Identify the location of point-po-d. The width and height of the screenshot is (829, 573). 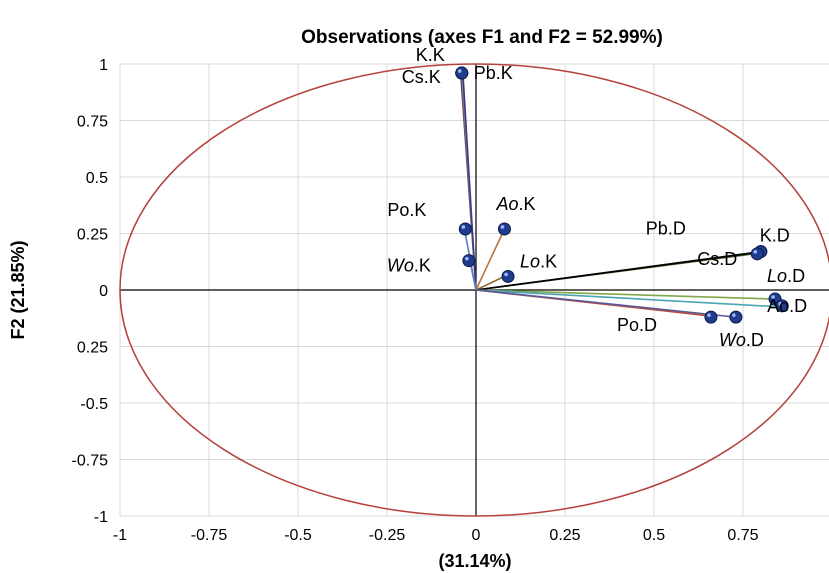
(711, 317).